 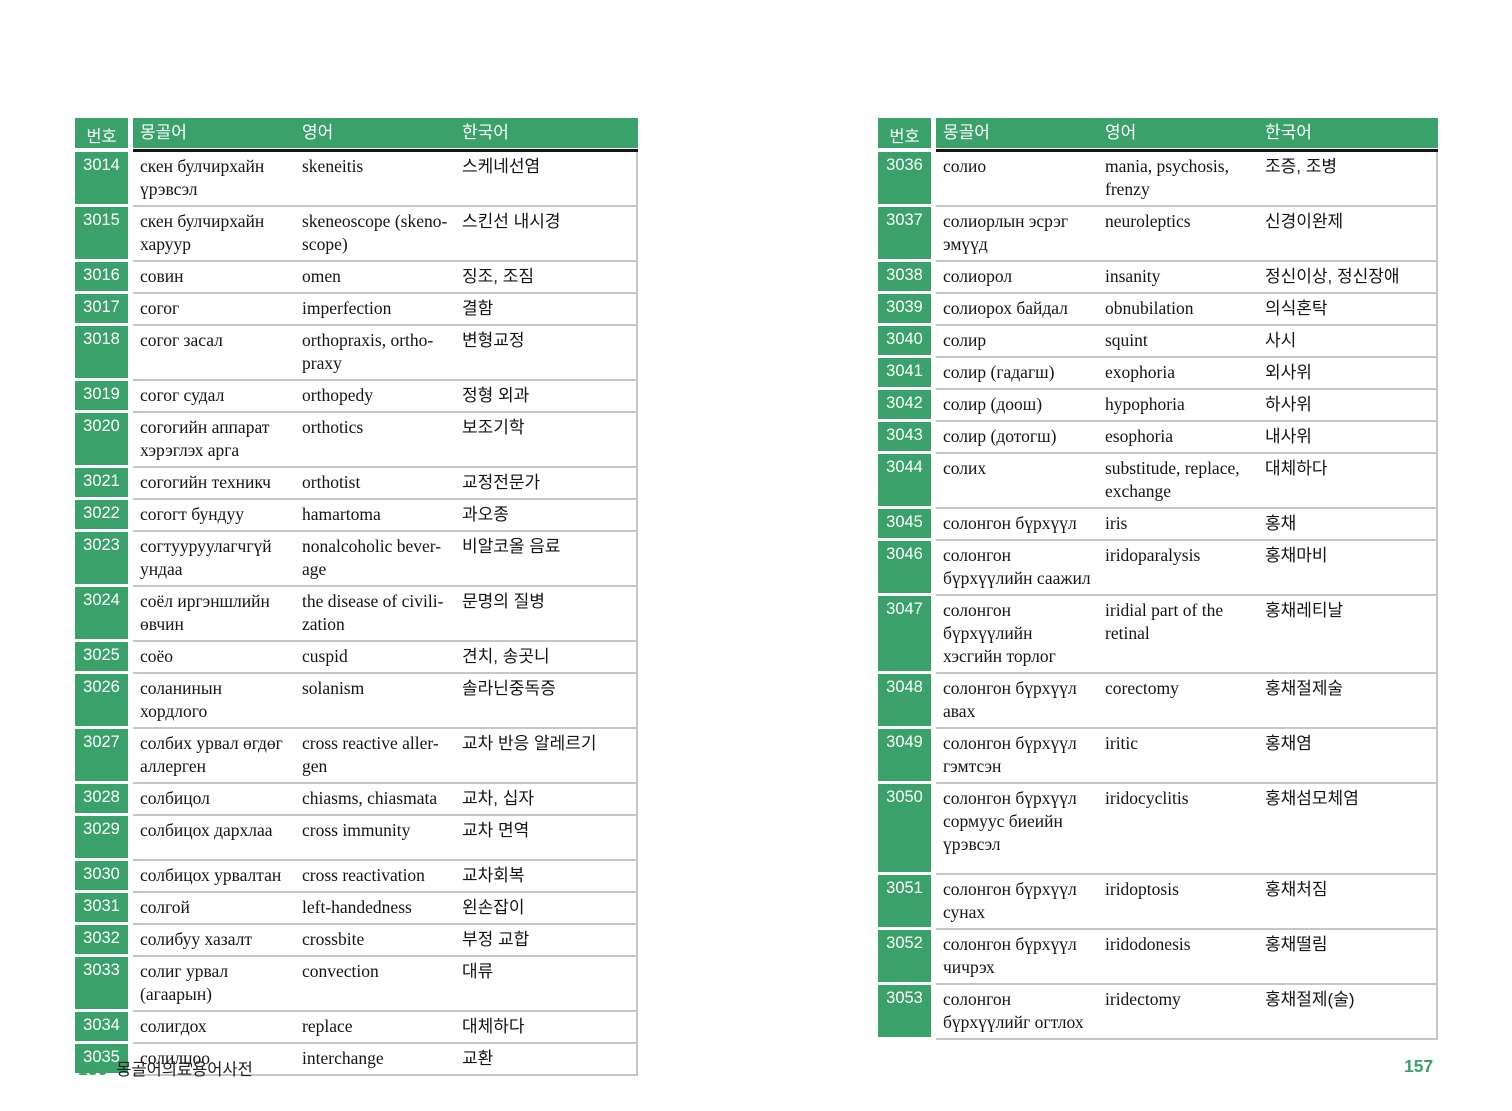 What do you see at coordinates (101, 875) in the screenshot?
I see `entry-number-cell: 3030` at bounding box center [101, 875].